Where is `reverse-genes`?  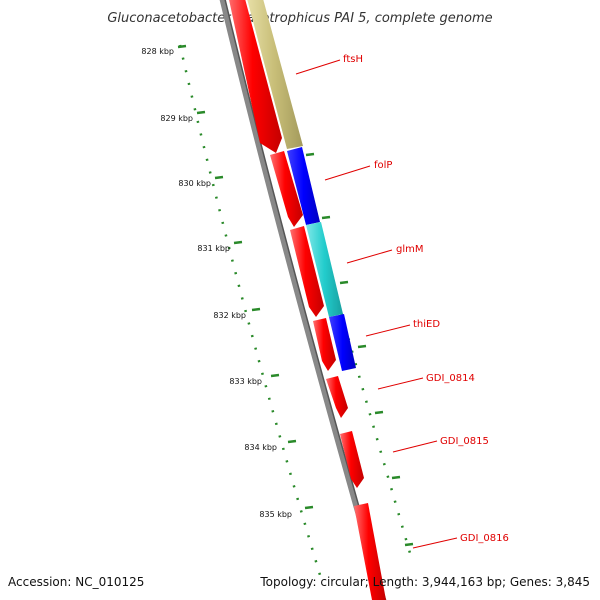 reverse-genes is located at coordinates (301, 185).